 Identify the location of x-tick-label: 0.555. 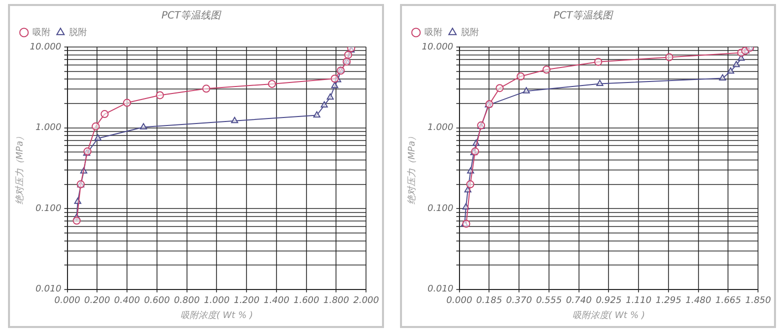
(549, 301).